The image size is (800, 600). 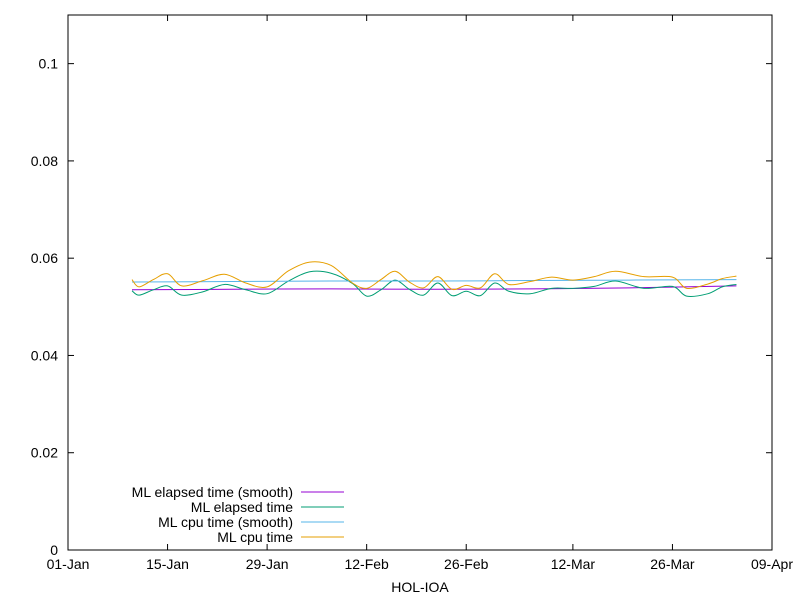 I want to click on y-tick-label: 0.08, so click(x=44, y=161).